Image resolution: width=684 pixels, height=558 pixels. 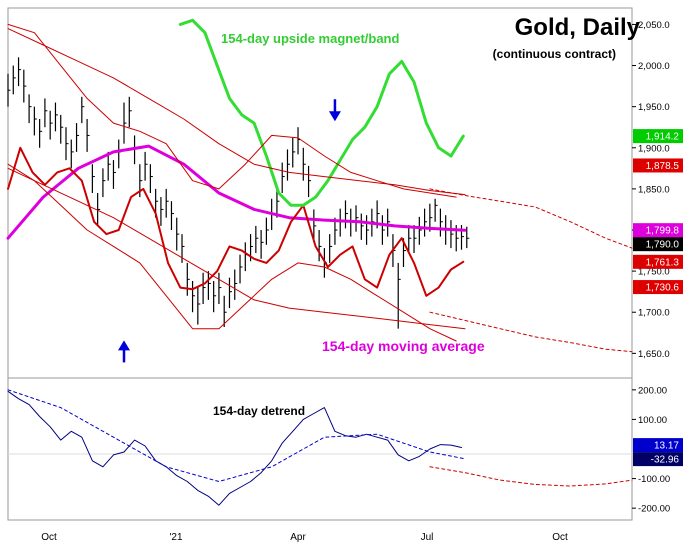 I want to click on y-tick-label: 1,750.0, so click(x=654, y=272).